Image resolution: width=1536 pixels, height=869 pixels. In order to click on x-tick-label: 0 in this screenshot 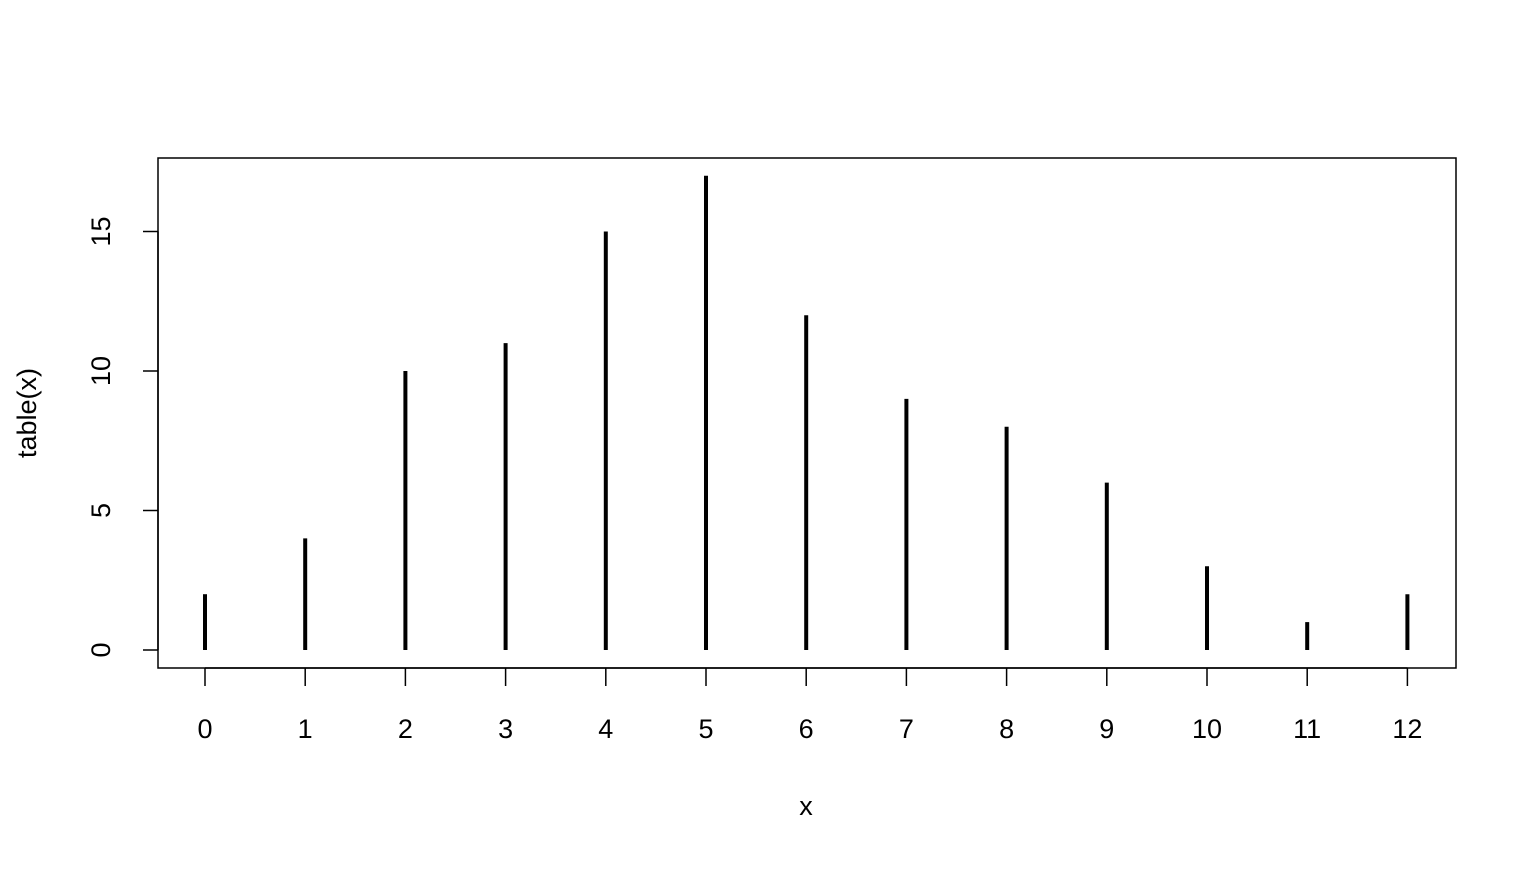, I will do `click(204, 729)`.